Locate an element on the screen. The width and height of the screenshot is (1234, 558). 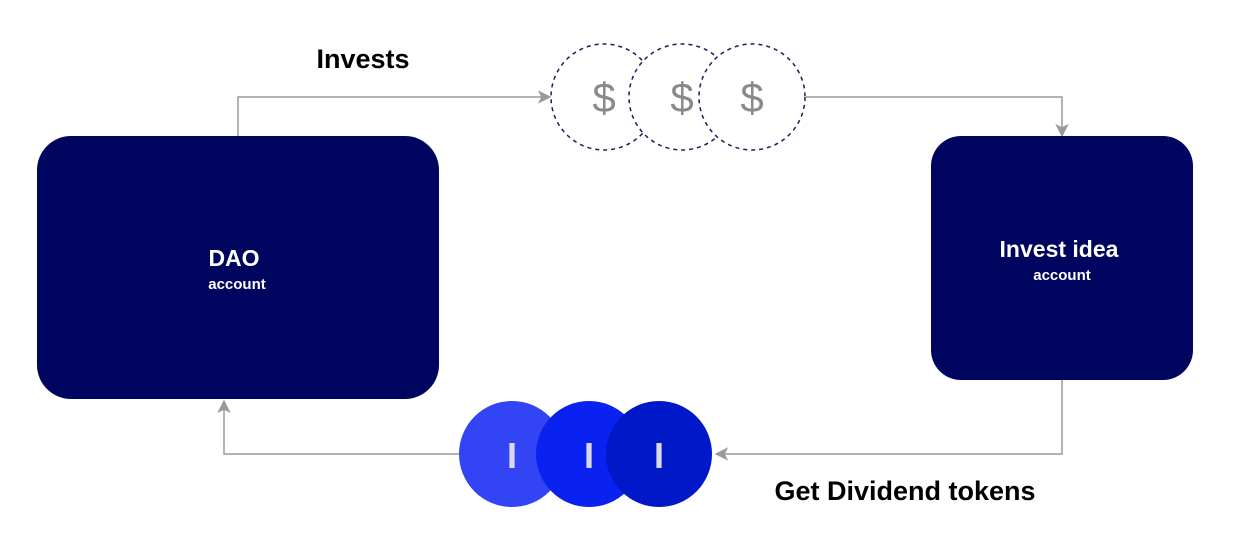
connector-invests is located at coordinates (653, 114).